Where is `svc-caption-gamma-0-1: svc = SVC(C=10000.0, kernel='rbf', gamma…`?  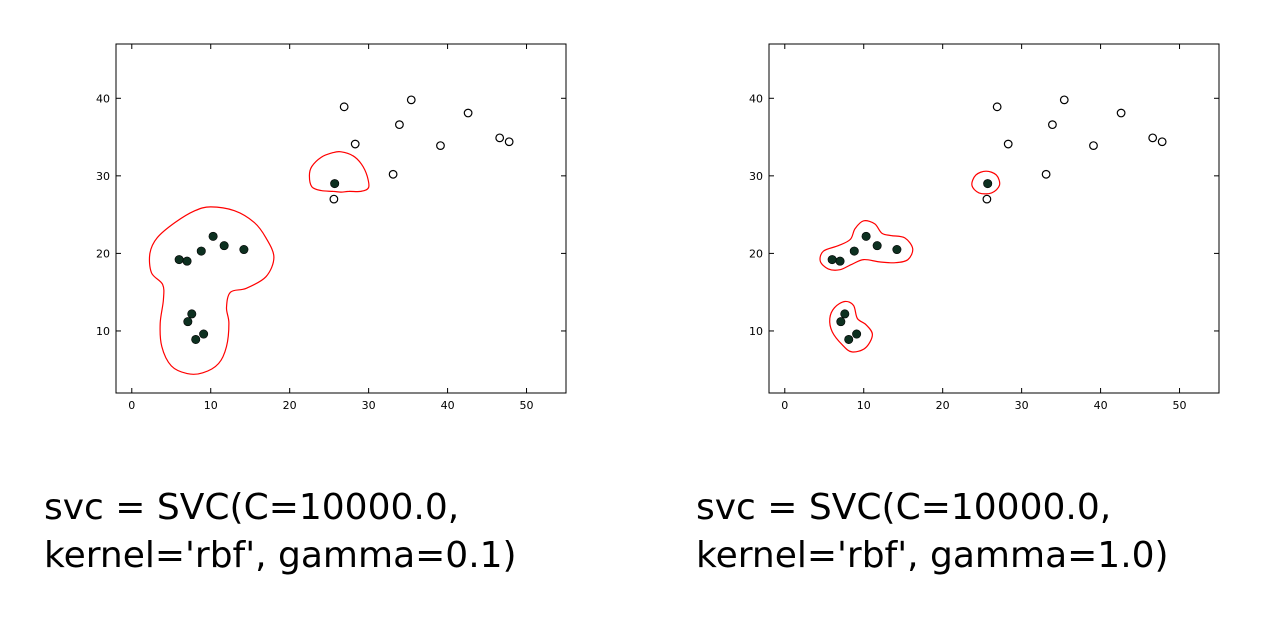
svc-caption-gamma-0-1: svc = SVC(C=10000.0, kernel='rbf', gamma… is located at coordinates (280, 532).